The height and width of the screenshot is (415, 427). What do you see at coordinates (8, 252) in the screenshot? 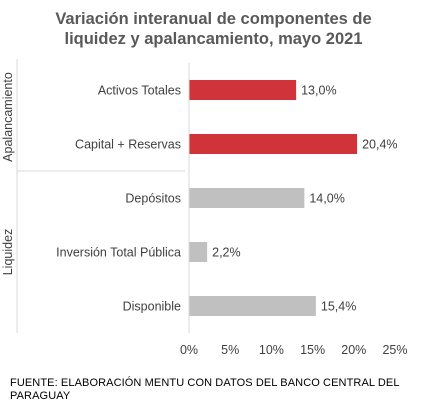
I see `group-label: Liquidez` at bounding box center [8, 252].